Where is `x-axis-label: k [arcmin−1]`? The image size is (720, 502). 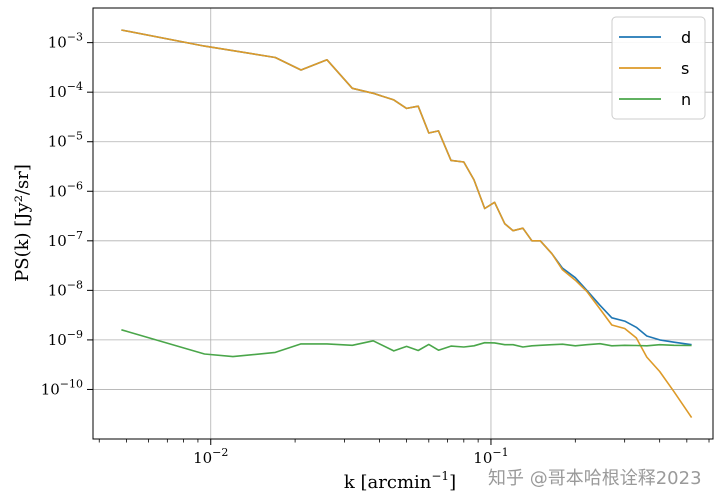
x-axis-label: k [arcmin−1] is located at coordinates (400, 481).